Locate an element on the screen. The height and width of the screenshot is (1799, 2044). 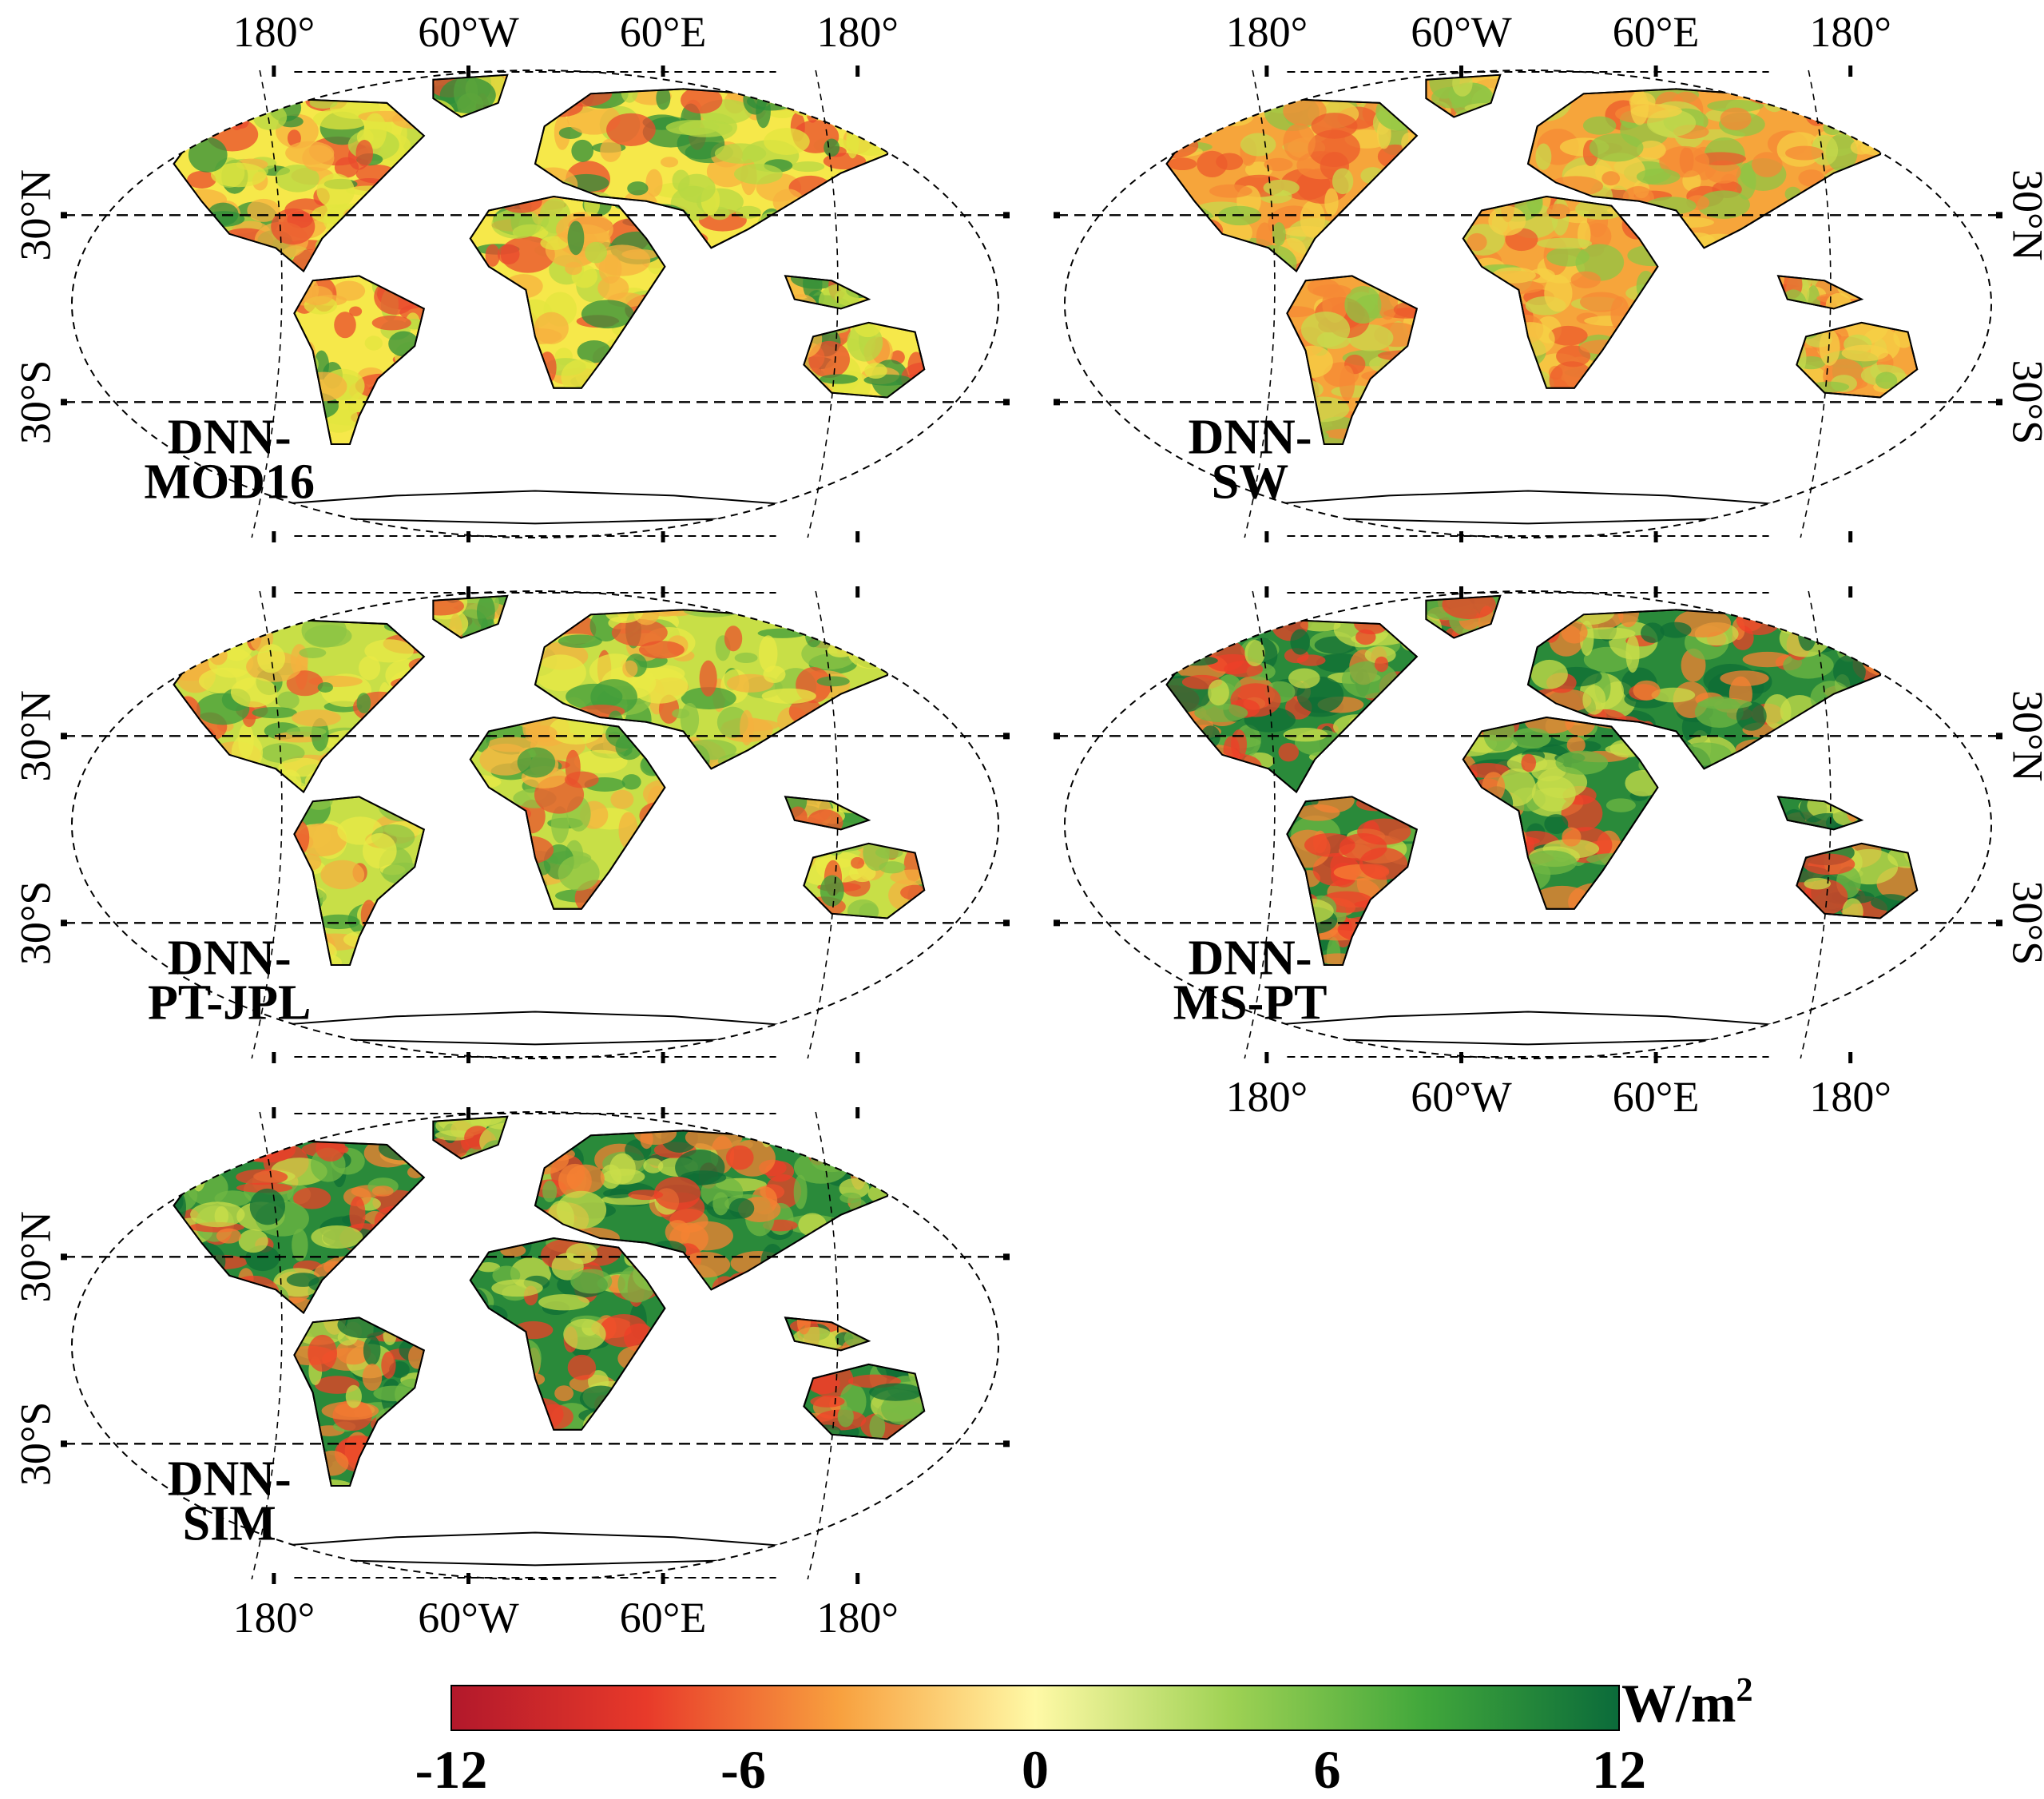
map-panel-mod16: 30°N 30°S 180° 60°W 60°E 180° DNN-MOD16 is located at coordinates (510, 275).